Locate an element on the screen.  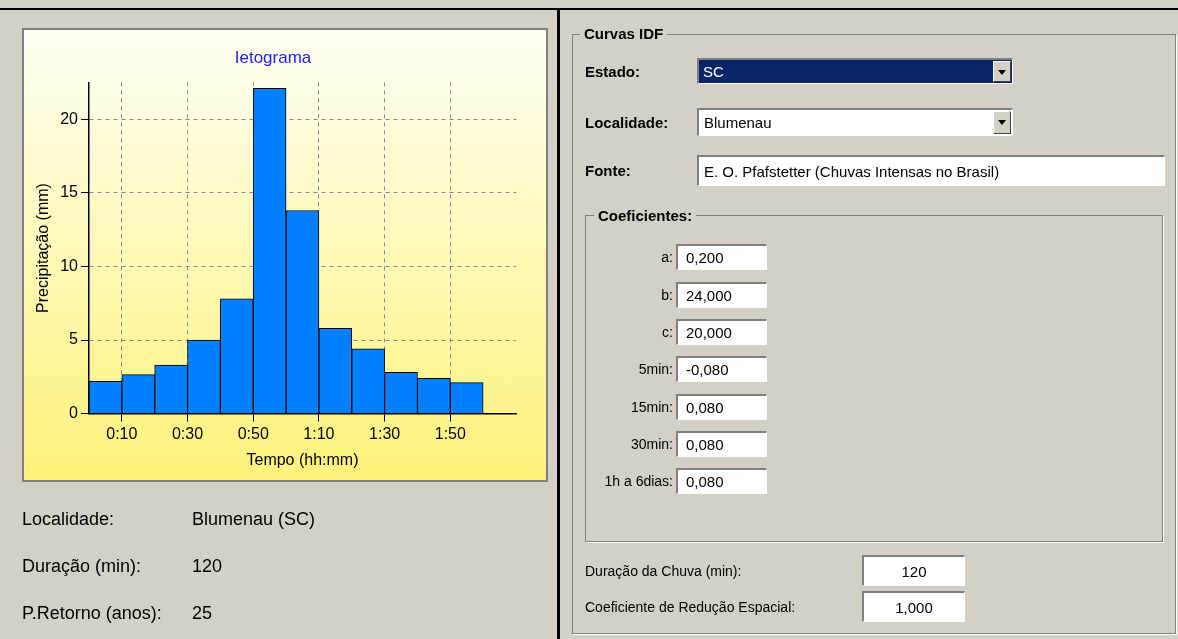
text: c: is located at coordinates (667, 332).